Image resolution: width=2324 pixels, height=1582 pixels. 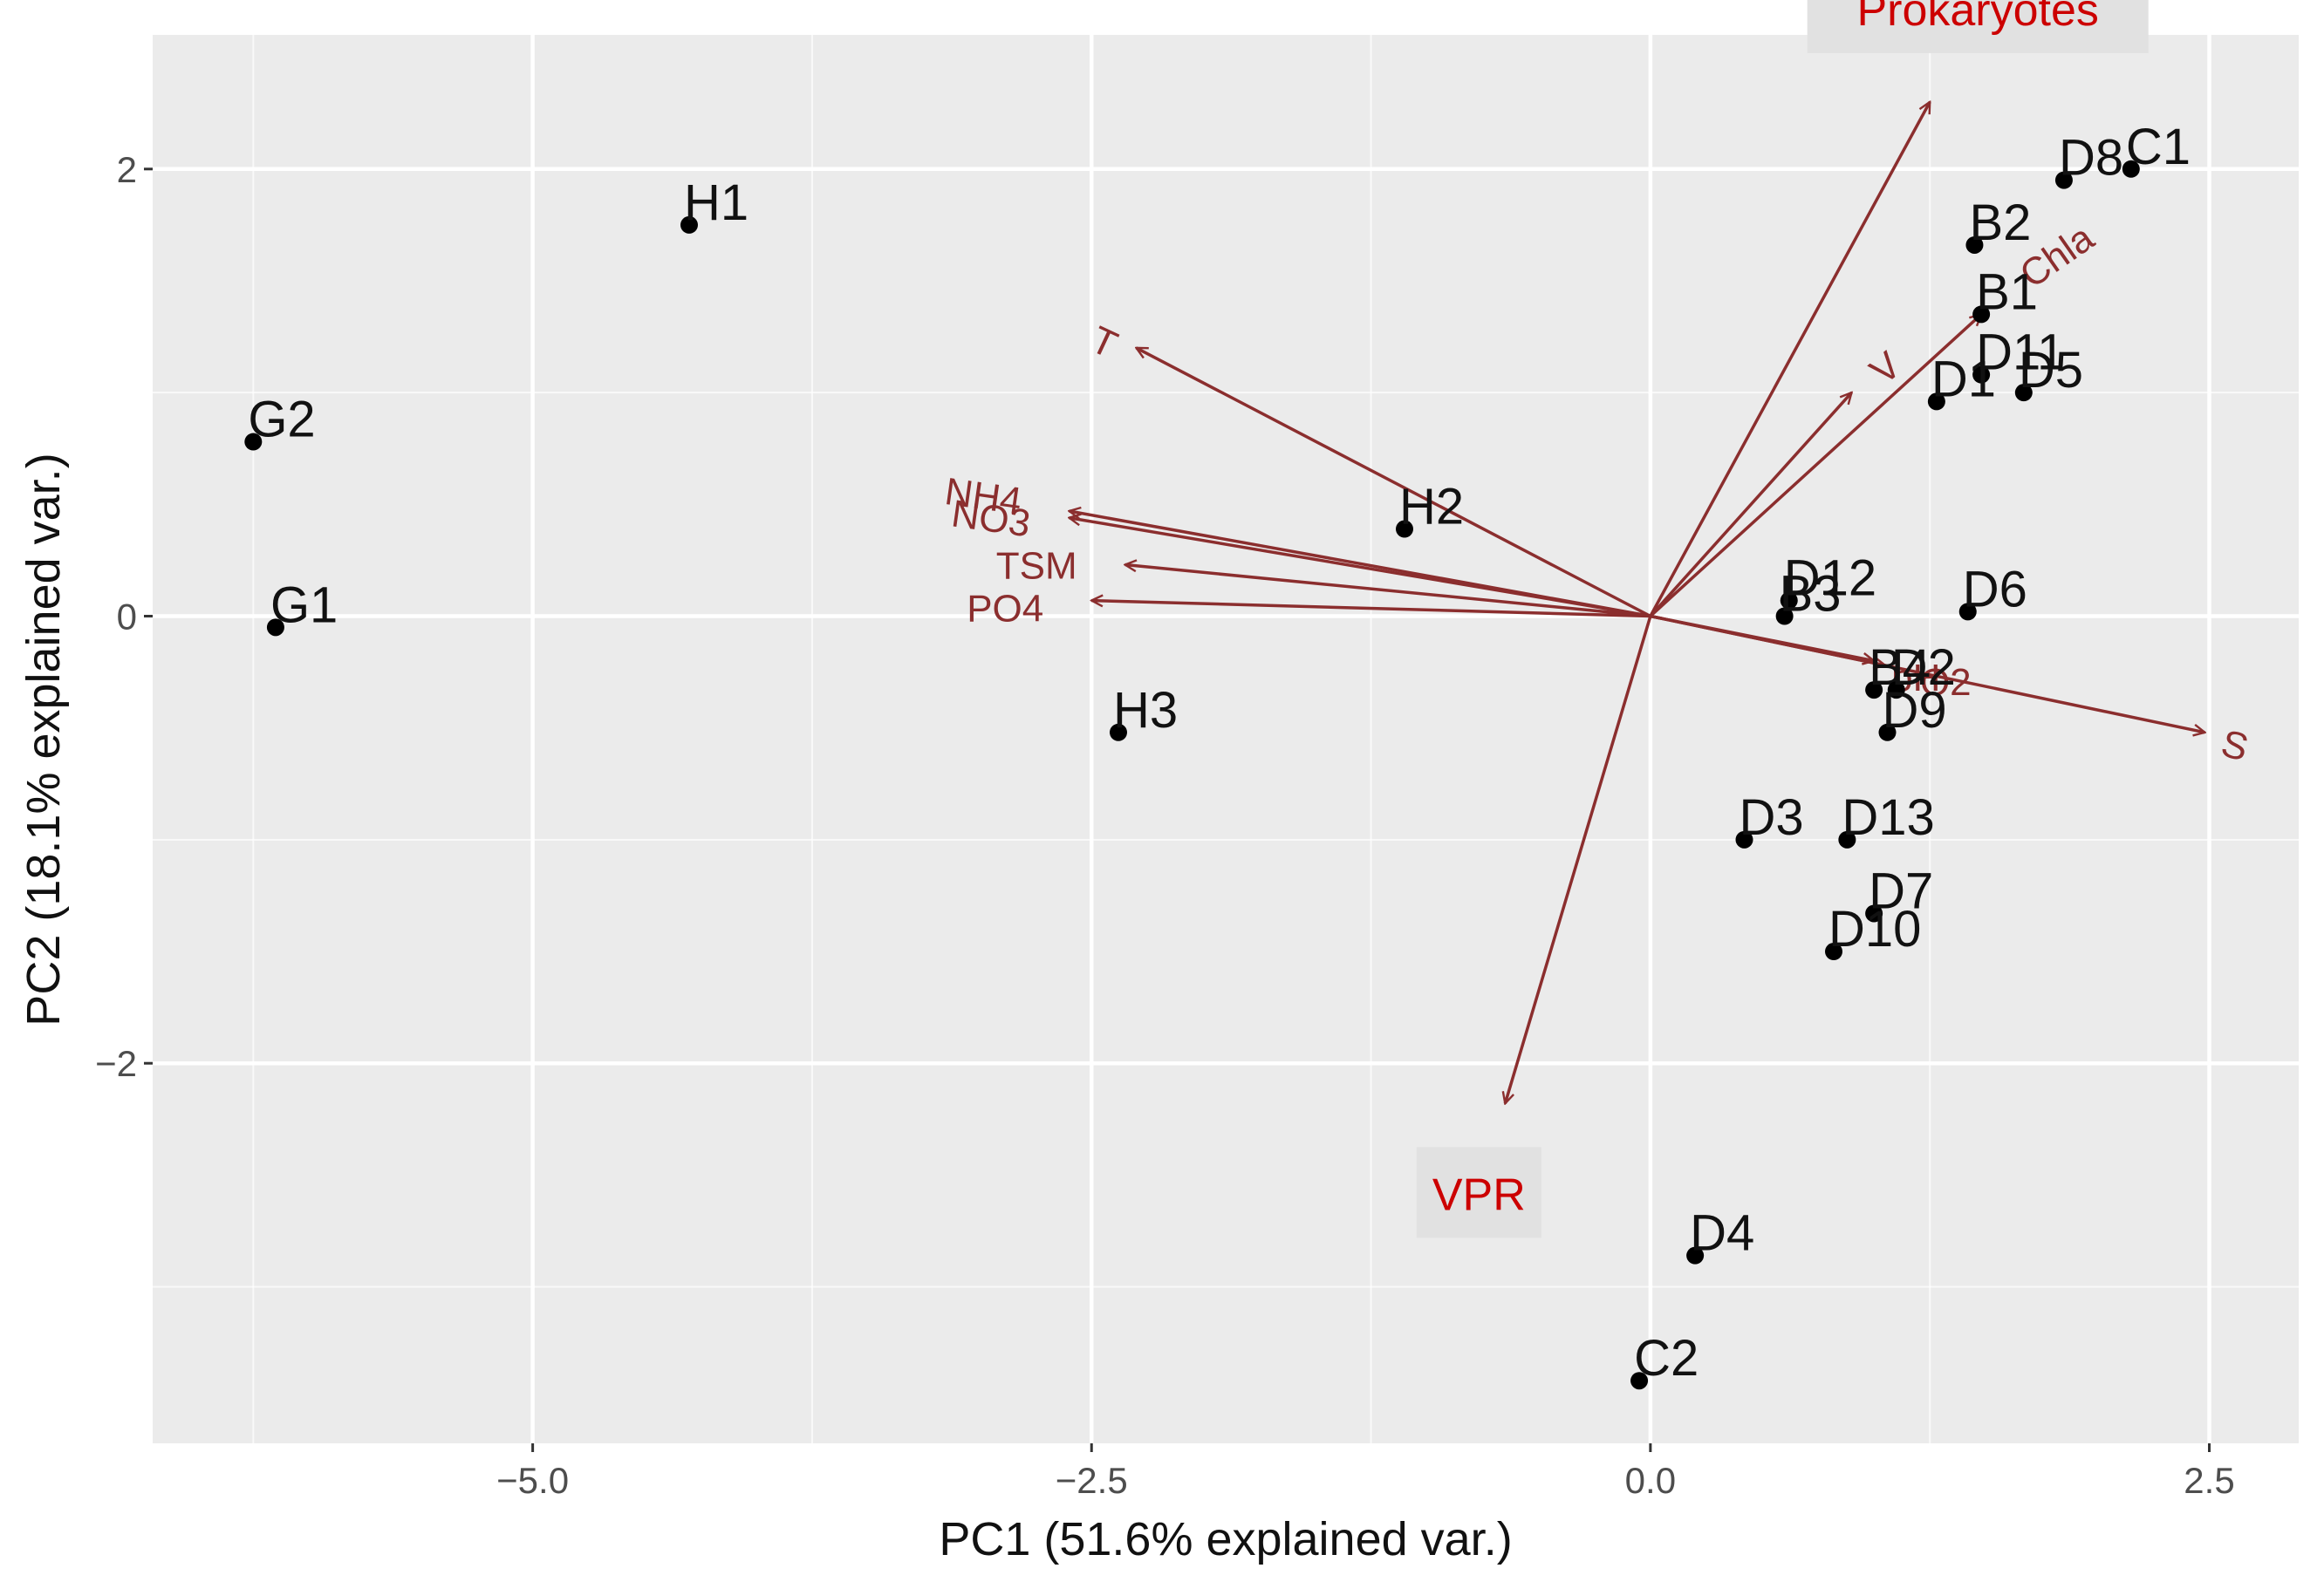 I want to click on point-d10, so click(x=1834, y=952).